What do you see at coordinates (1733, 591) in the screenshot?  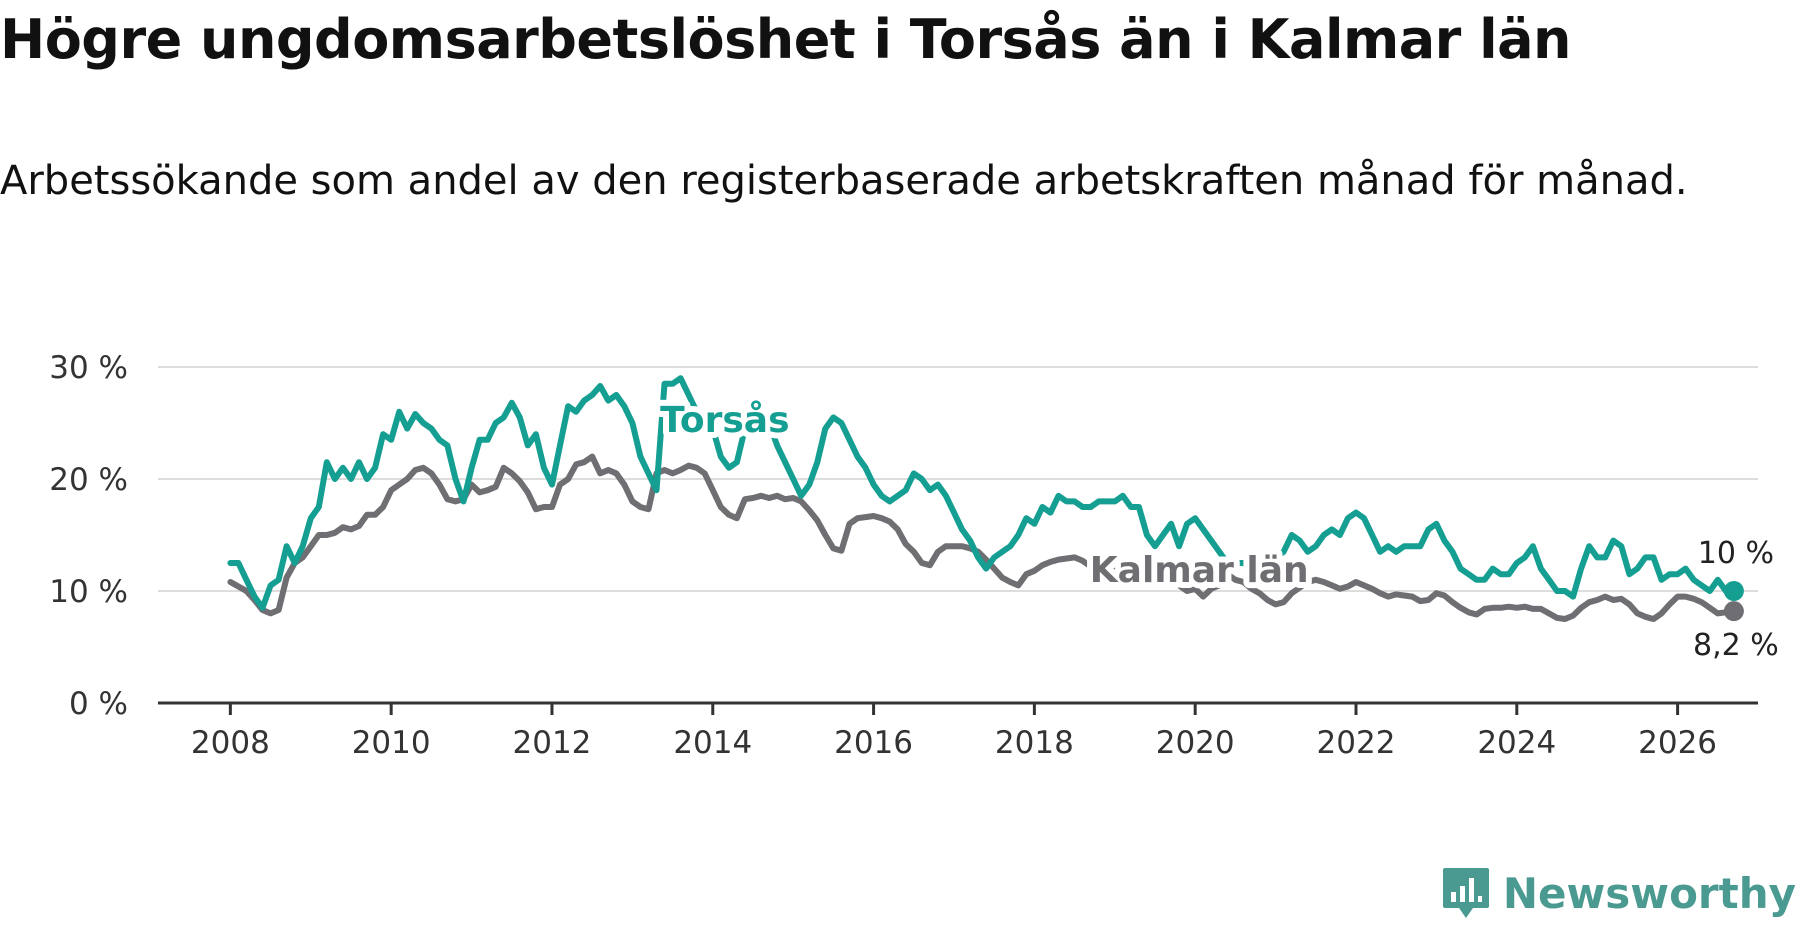 I see `series-end-point-tors-s` at bounding box center [1733, 591].